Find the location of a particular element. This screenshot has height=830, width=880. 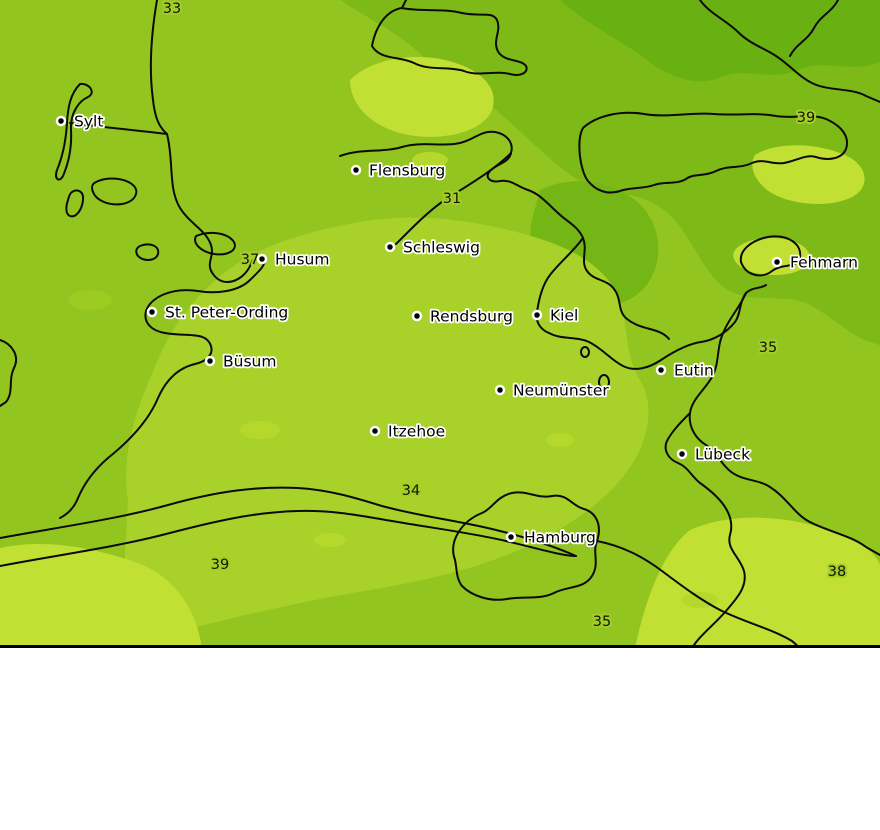

city-marker-kiel: Kiel is located at coordinates (555, 315).